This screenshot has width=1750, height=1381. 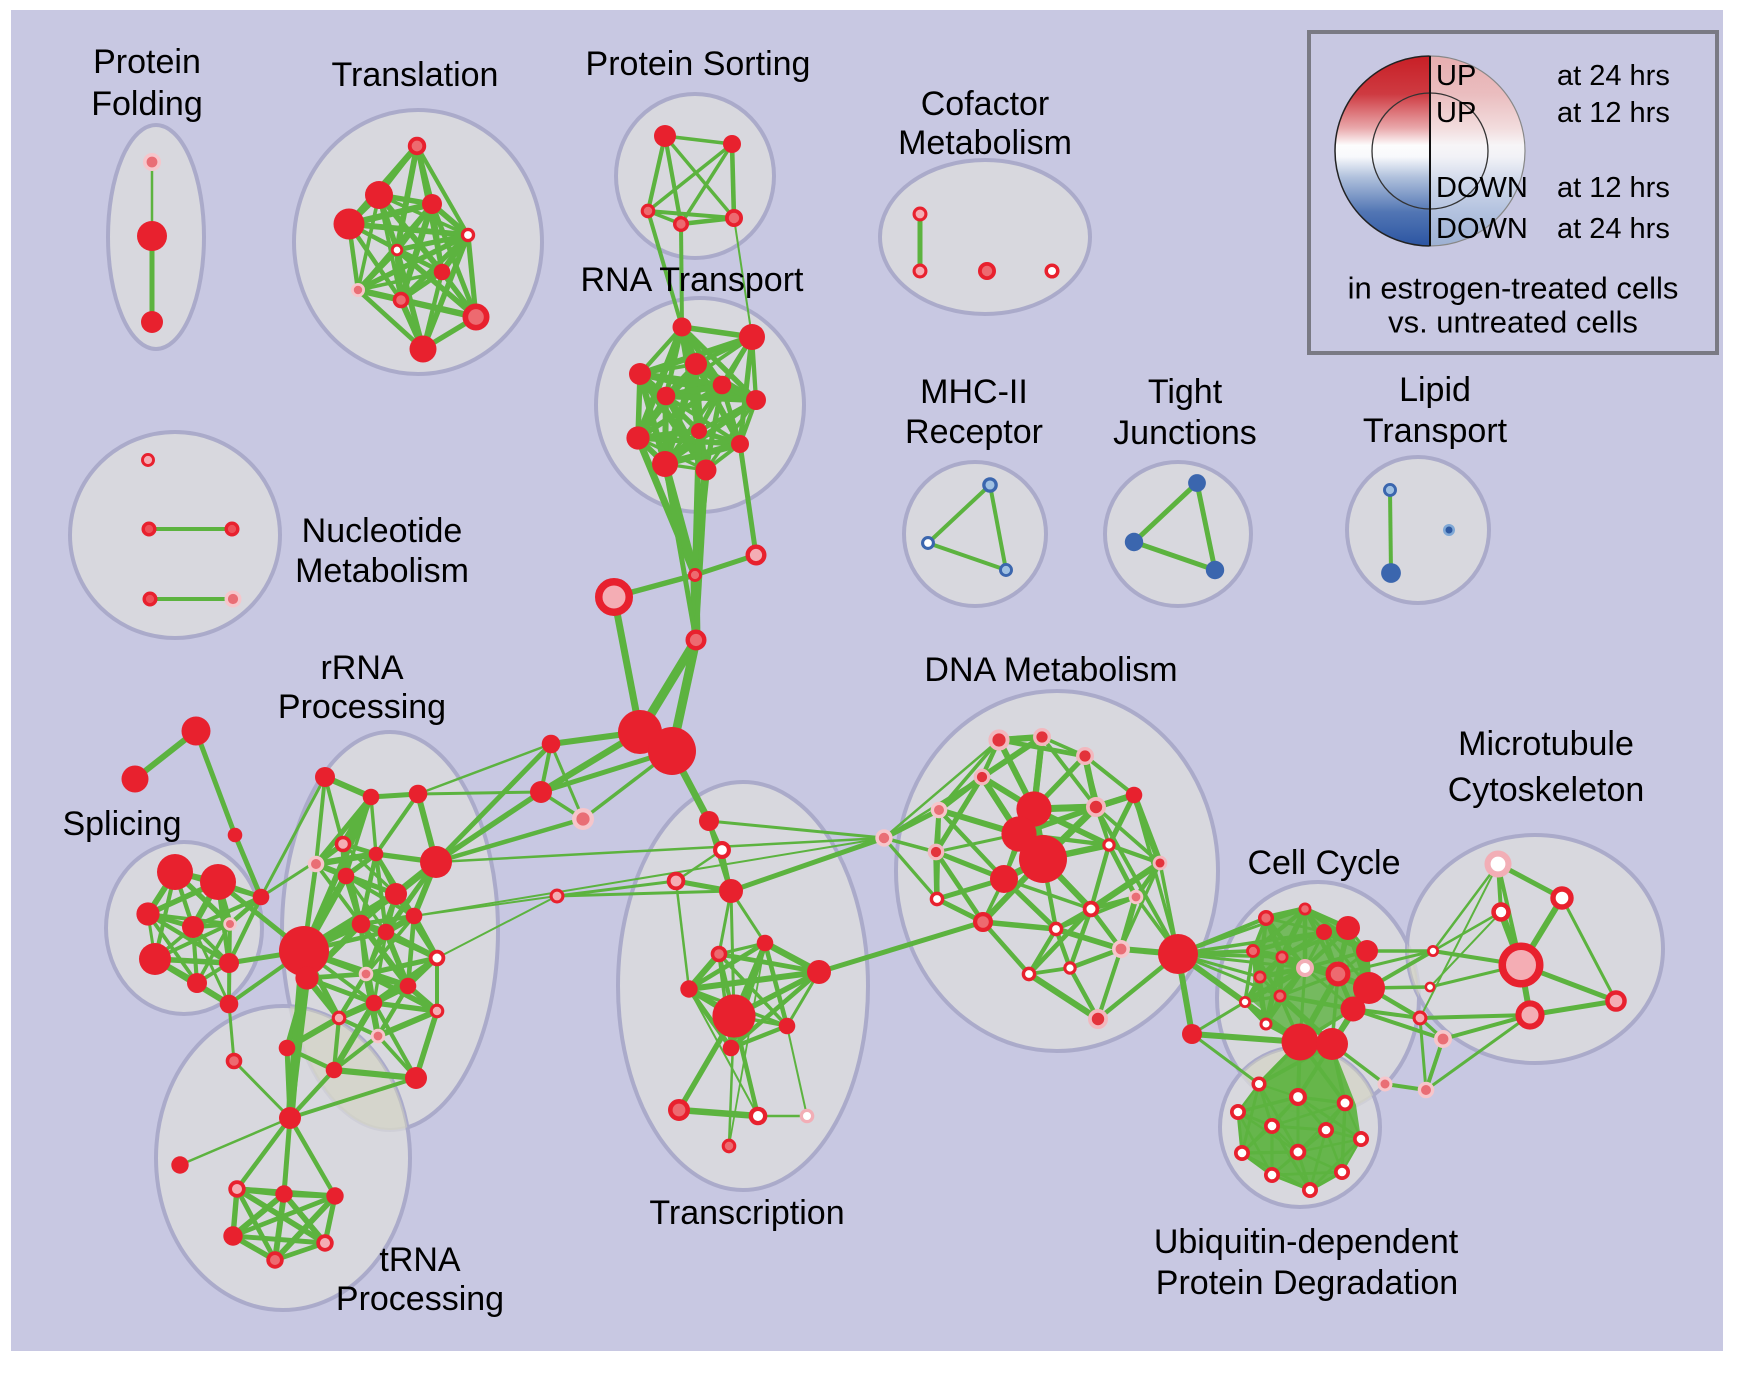 I want to click on svg-text: vs. untreated cells, so click(x=1513, y=322).